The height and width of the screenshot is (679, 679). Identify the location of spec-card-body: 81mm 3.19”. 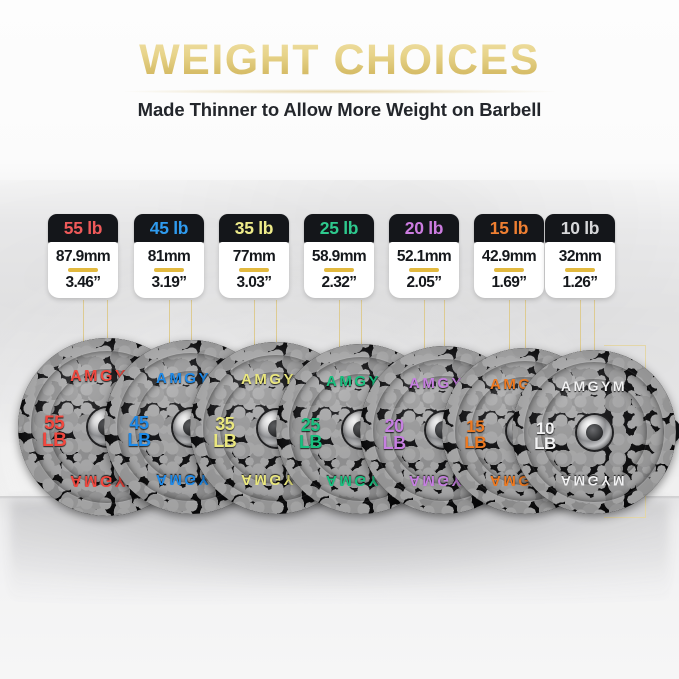
(169, 270).